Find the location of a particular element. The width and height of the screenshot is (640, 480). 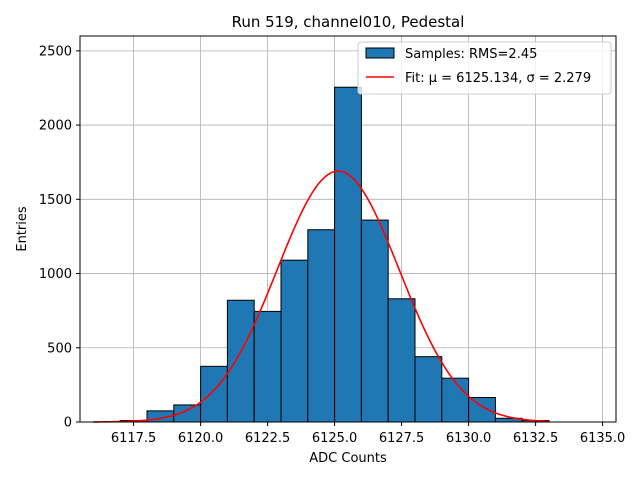

y-tick-label: 0 is located at coordinates (68, 423).